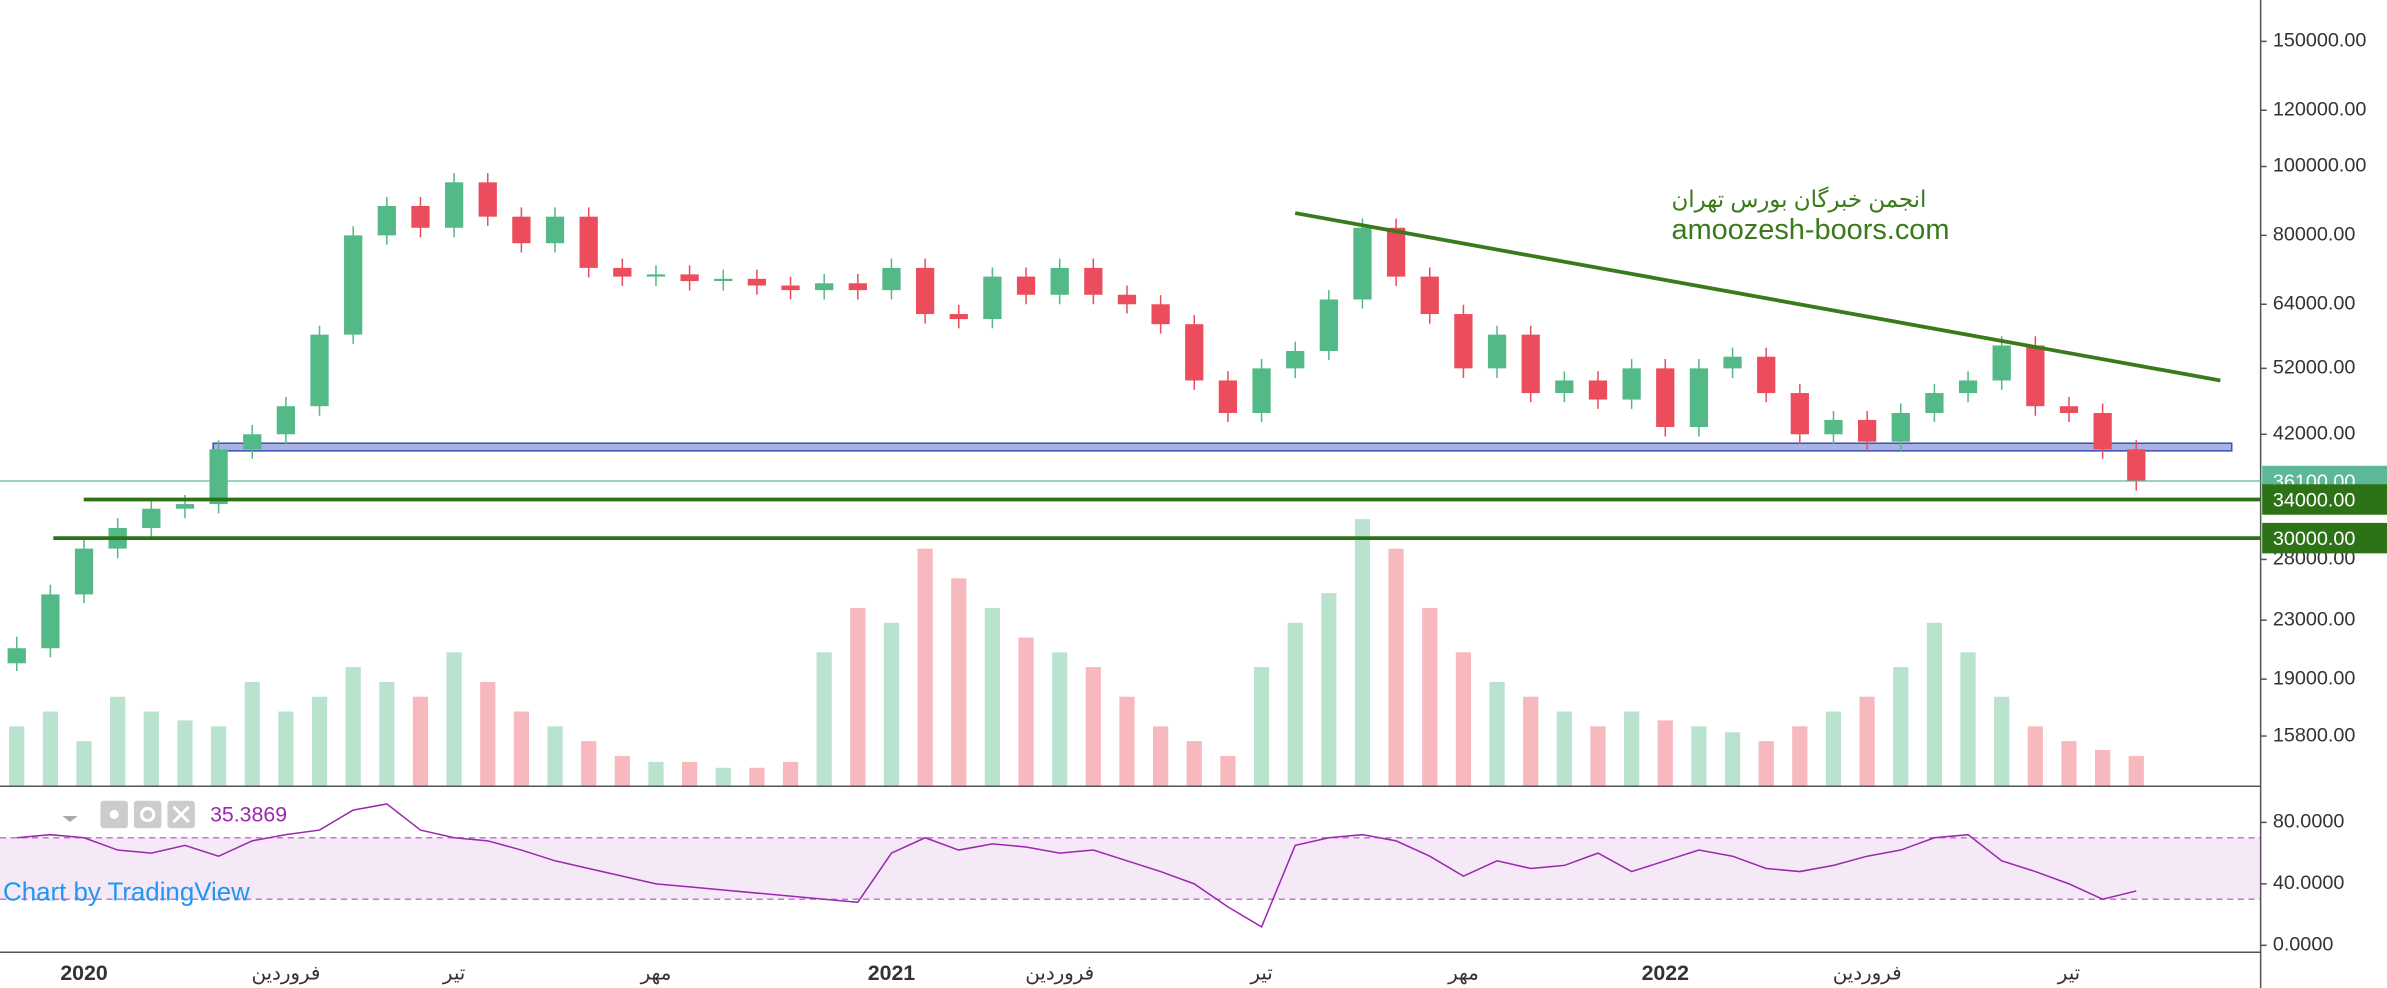 The height and width of the screenshot is (988, 2387). I want to click on x-tick-label: 2022, so click(1665, 973).